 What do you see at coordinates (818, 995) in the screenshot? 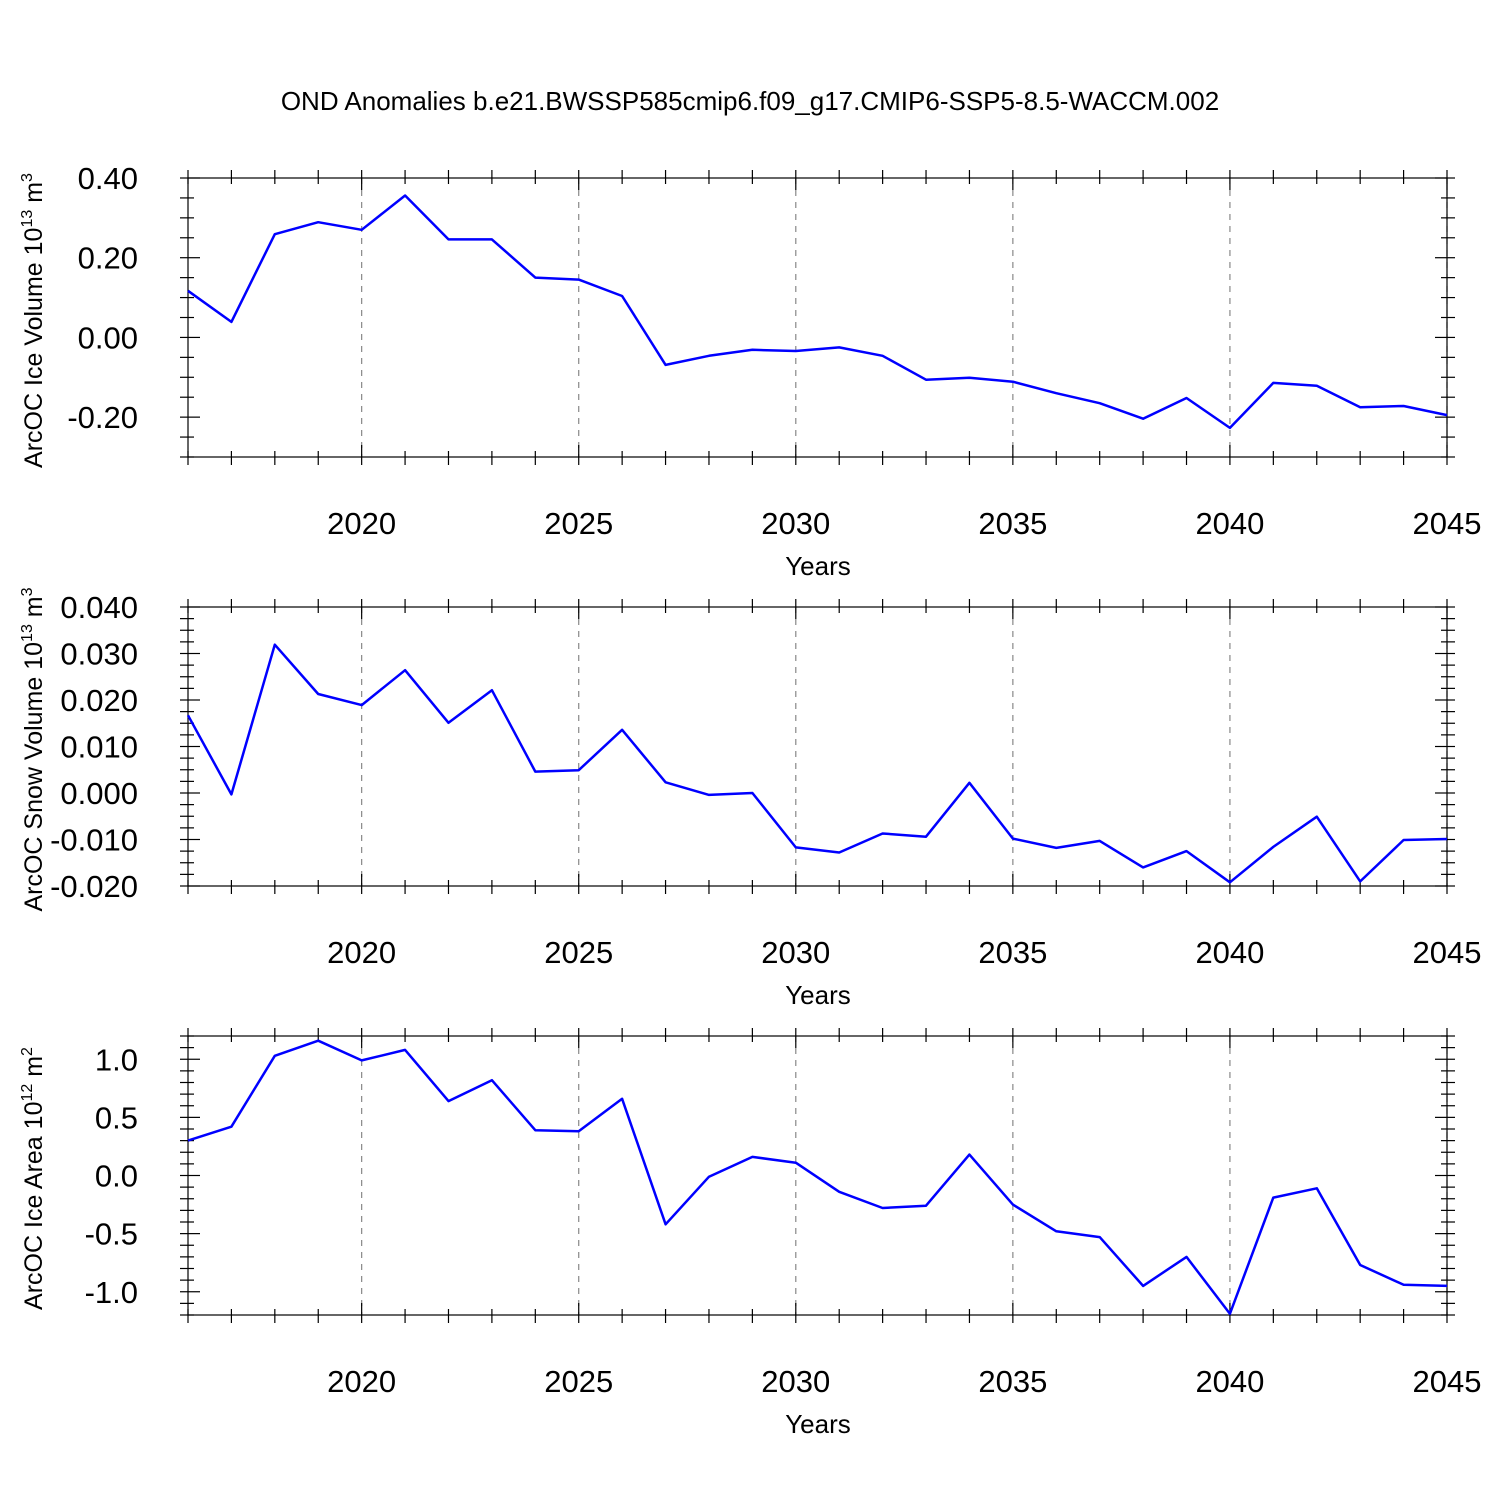
I see `panel-2-x-axis-label: Years` at bounding box center [818, 995].